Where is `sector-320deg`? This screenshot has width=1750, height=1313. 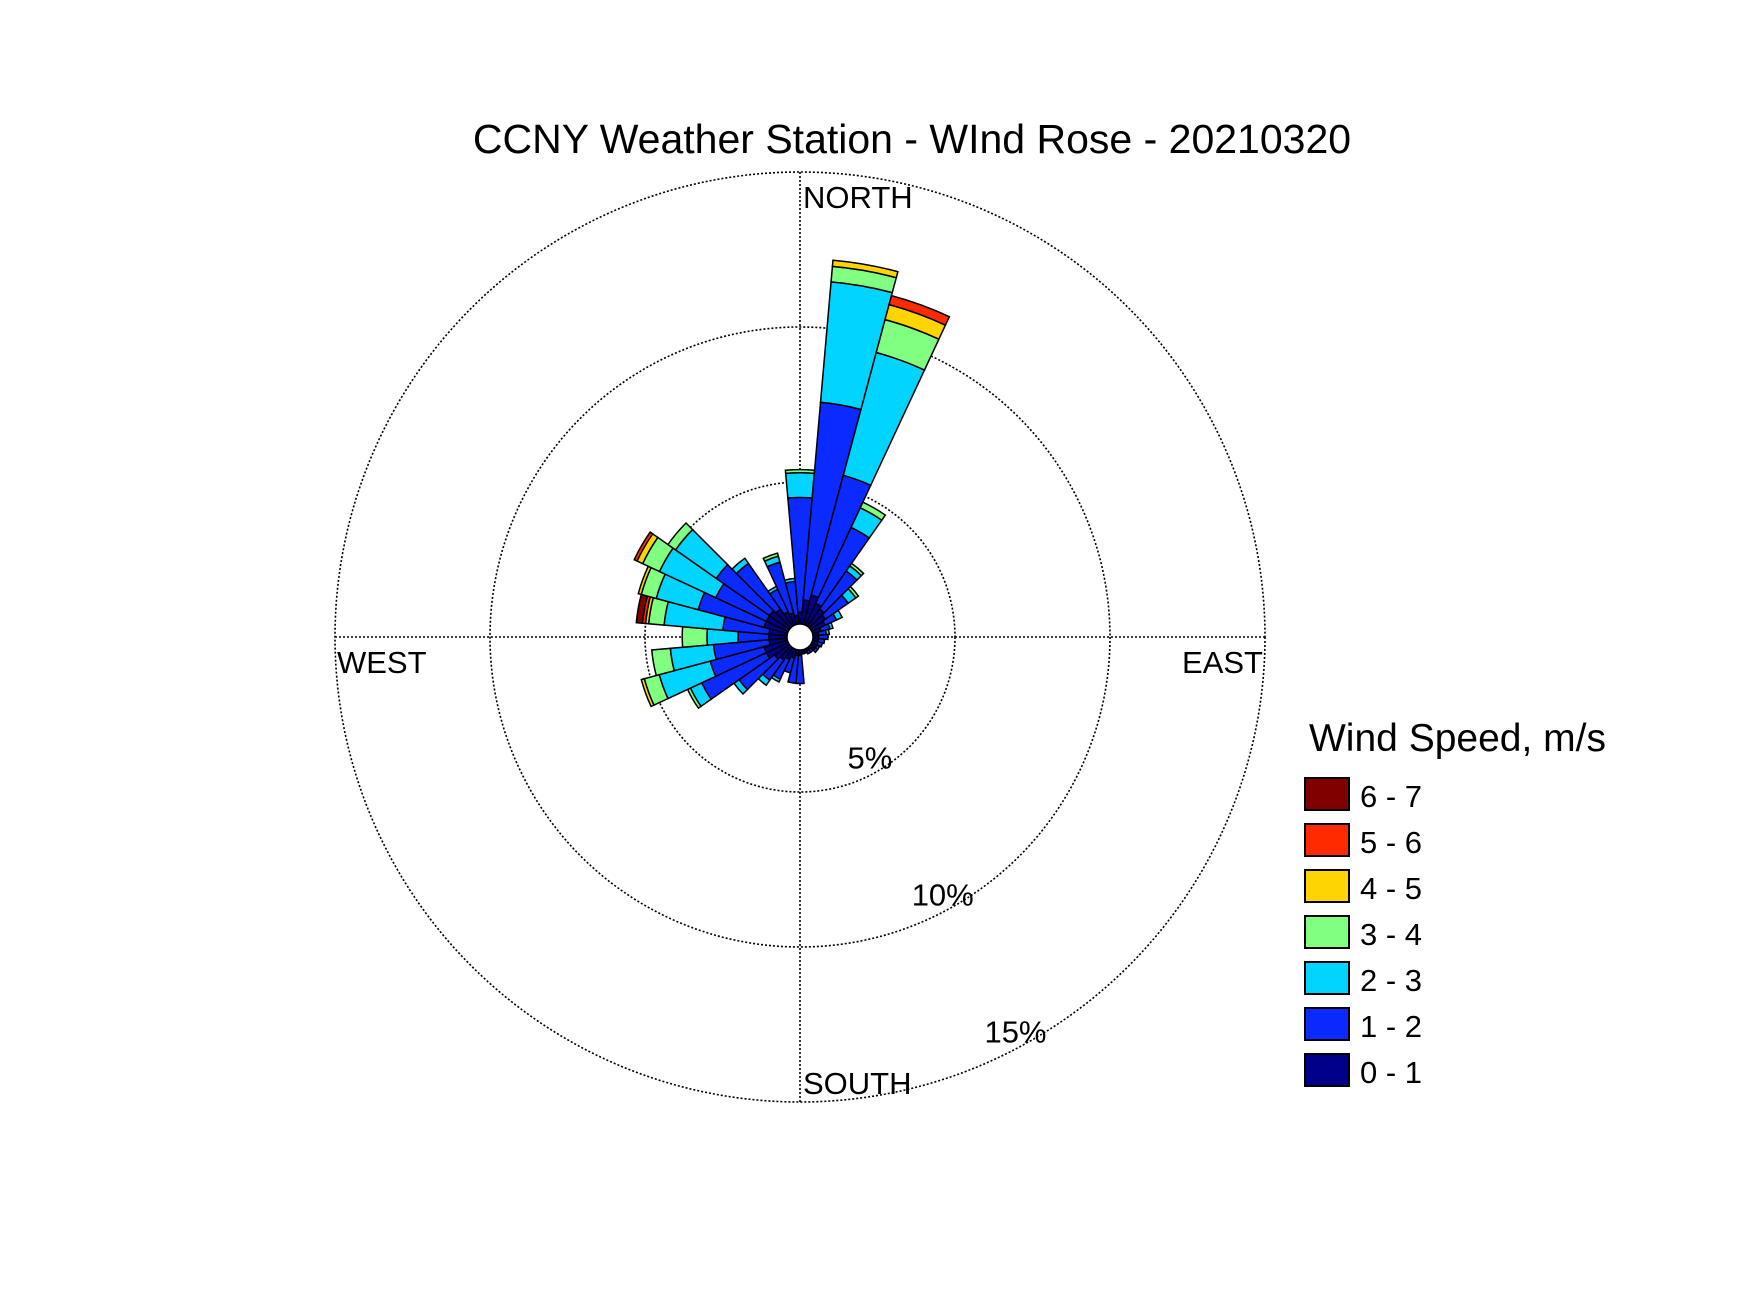
sector-320deg is located at coordinates (762, 593).